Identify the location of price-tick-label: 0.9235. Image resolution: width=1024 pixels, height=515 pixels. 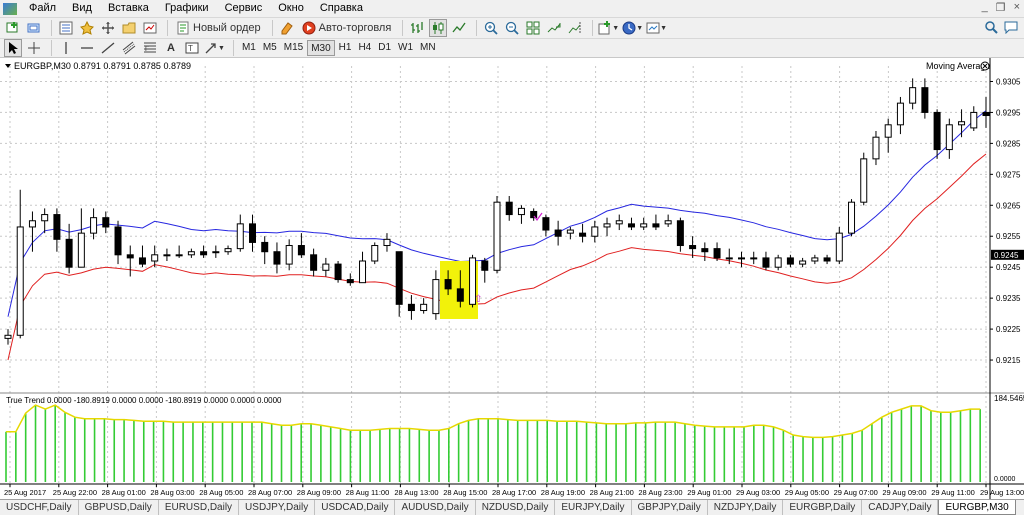
(1008, 298).